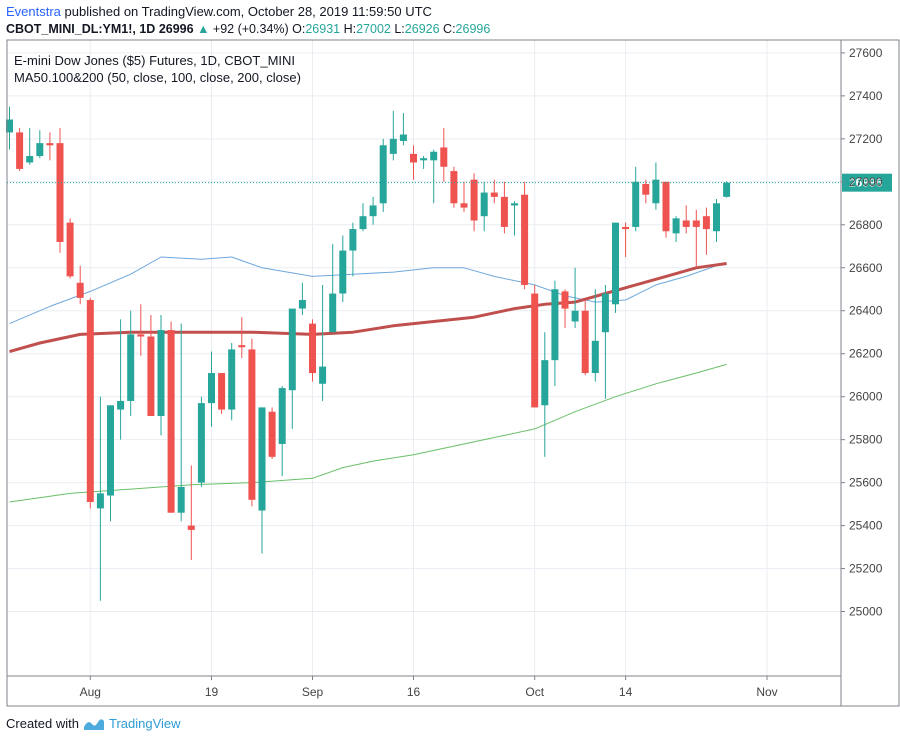 The image size is (900, 742). I want to click on y-tick-label: 27200, so click(866, 139).